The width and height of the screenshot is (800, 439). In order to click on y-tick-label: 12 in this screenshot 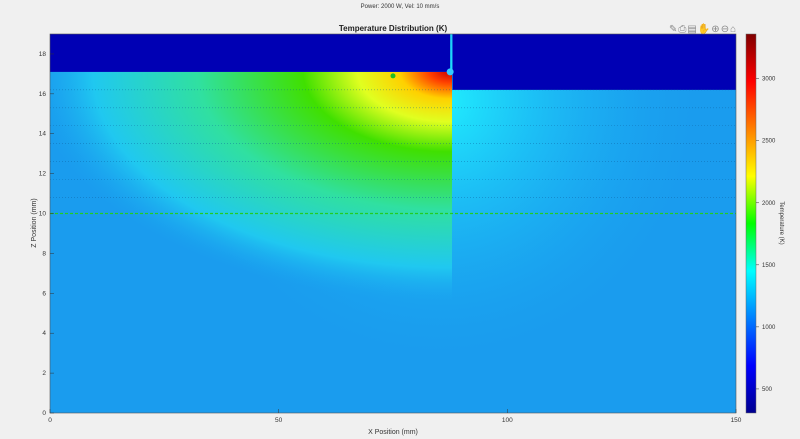, I will do `click(43, 174)`.